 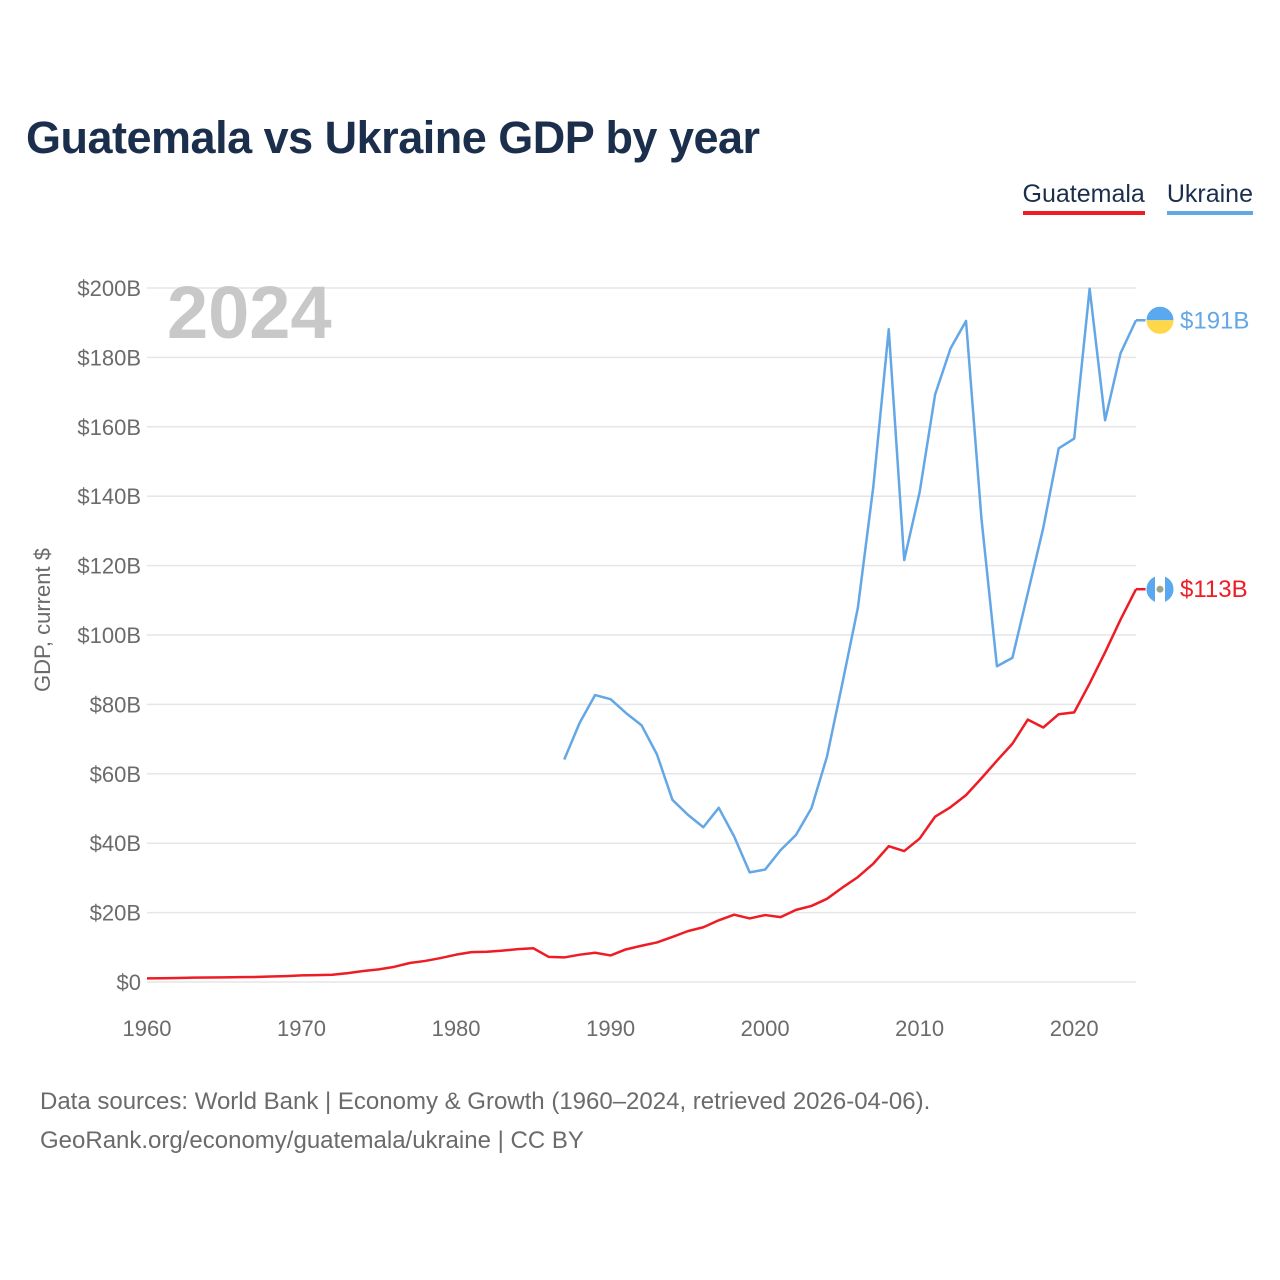 What do you see at coordinates (1160, 320) in the screenshot?
I see `ukraine-flag-icon` at bounding box center [1160, 320].